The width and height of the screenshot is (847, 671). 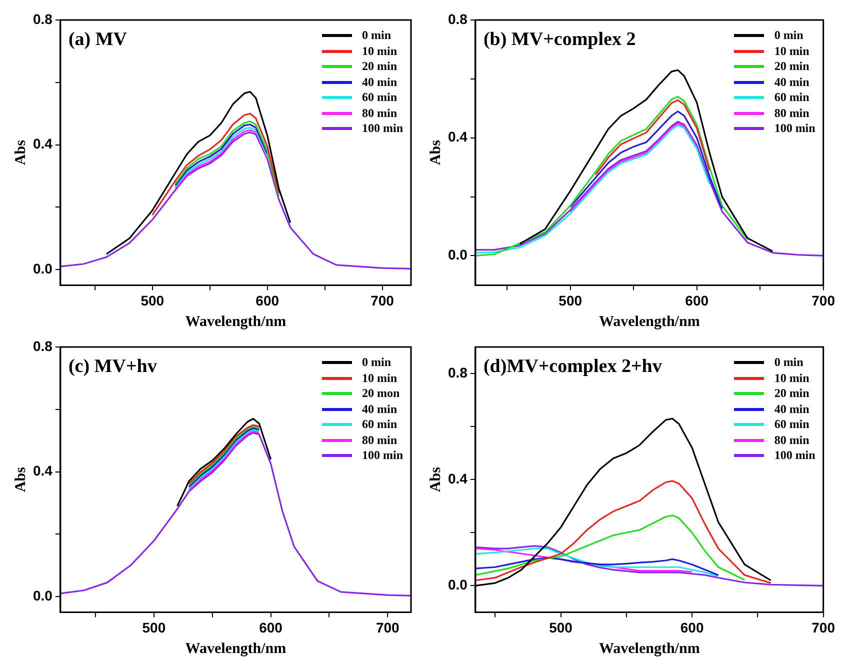 What do you see at coordinates (572, 367) in the screenshot?
I see `text: (d)MV+complex 2+hv` at bounding box center [572, 367].